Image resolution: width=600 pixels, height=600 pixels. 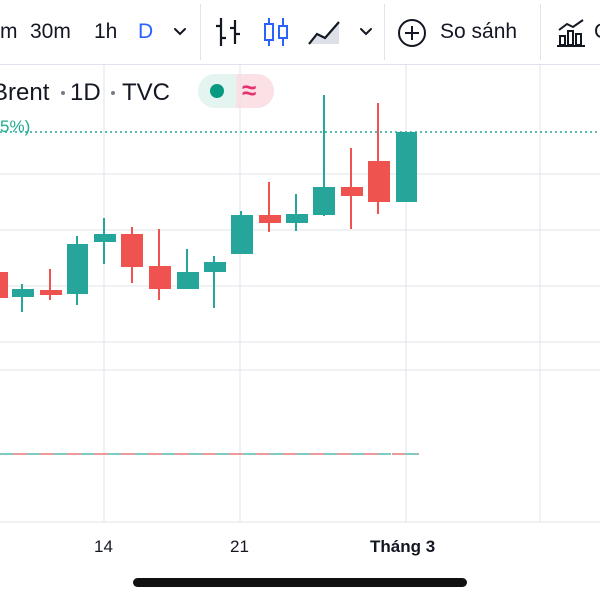 I want to click on toolbar-clipped-label: C, so click(x=597, y=32).